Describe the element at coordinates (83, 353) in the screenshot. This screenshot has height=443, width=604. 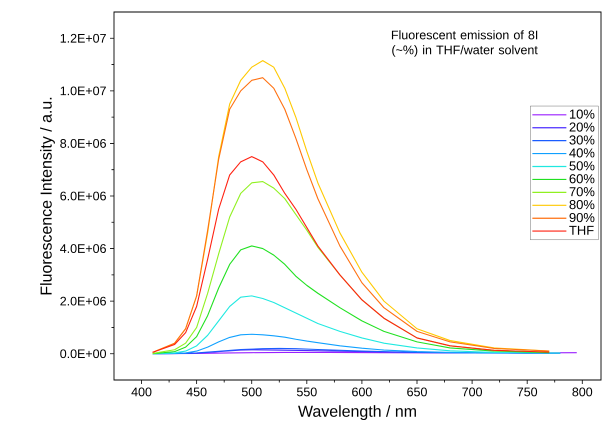
I see `y-tick-label: 0.0E+00` at that location.